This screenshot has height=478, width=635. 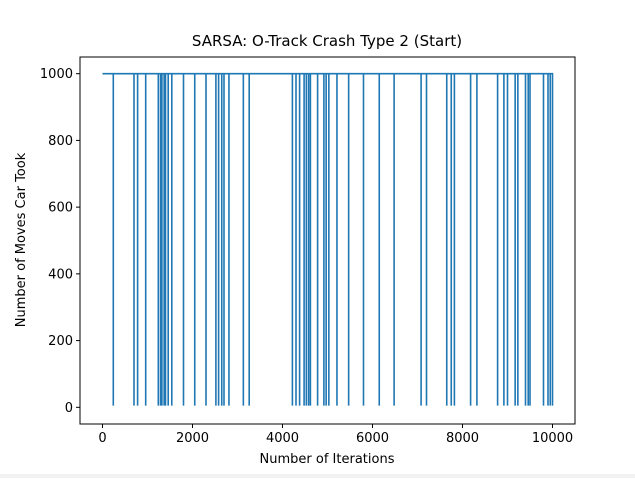 I want to click on y-tick-label: 0, so click(x=69, y=408).